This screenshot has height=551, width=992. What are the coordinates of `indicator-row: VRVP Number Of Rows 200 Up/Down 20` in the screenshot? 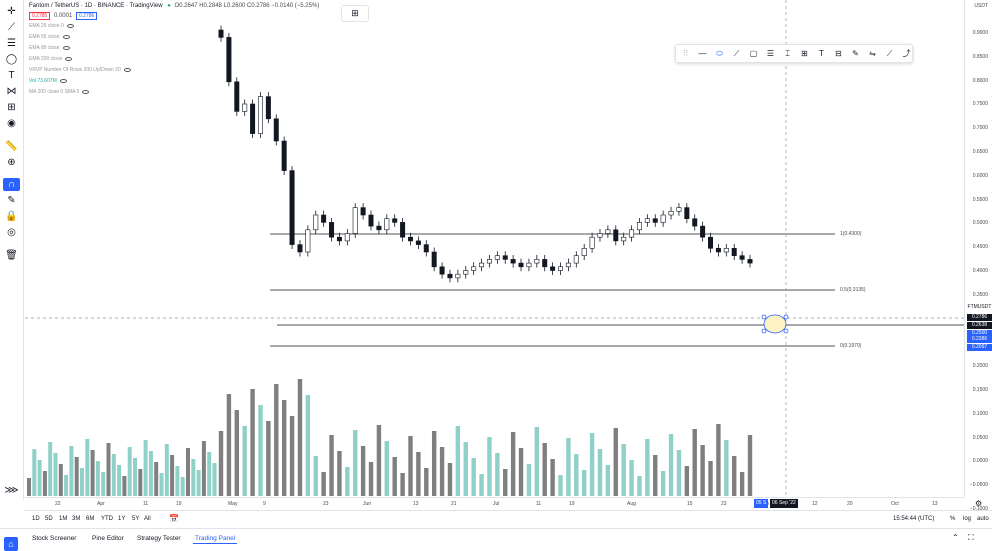 It's located at (80, 70).